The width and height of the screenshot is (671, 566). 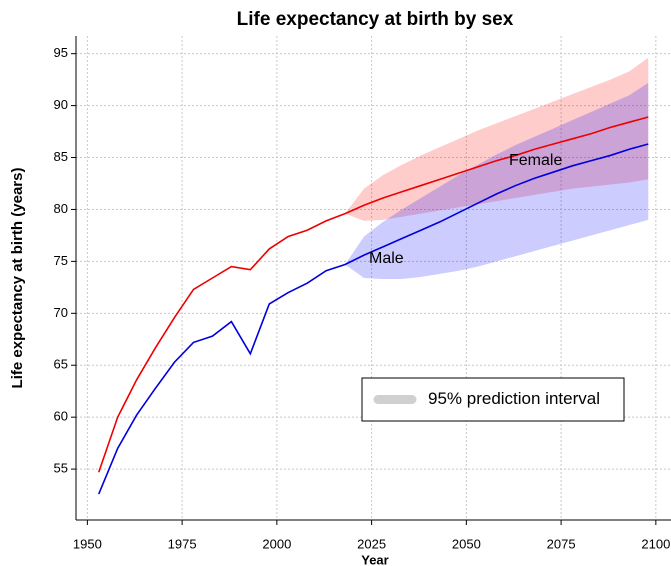 I want to click on x-tick-label: 2075, so click(x=561, y=543).